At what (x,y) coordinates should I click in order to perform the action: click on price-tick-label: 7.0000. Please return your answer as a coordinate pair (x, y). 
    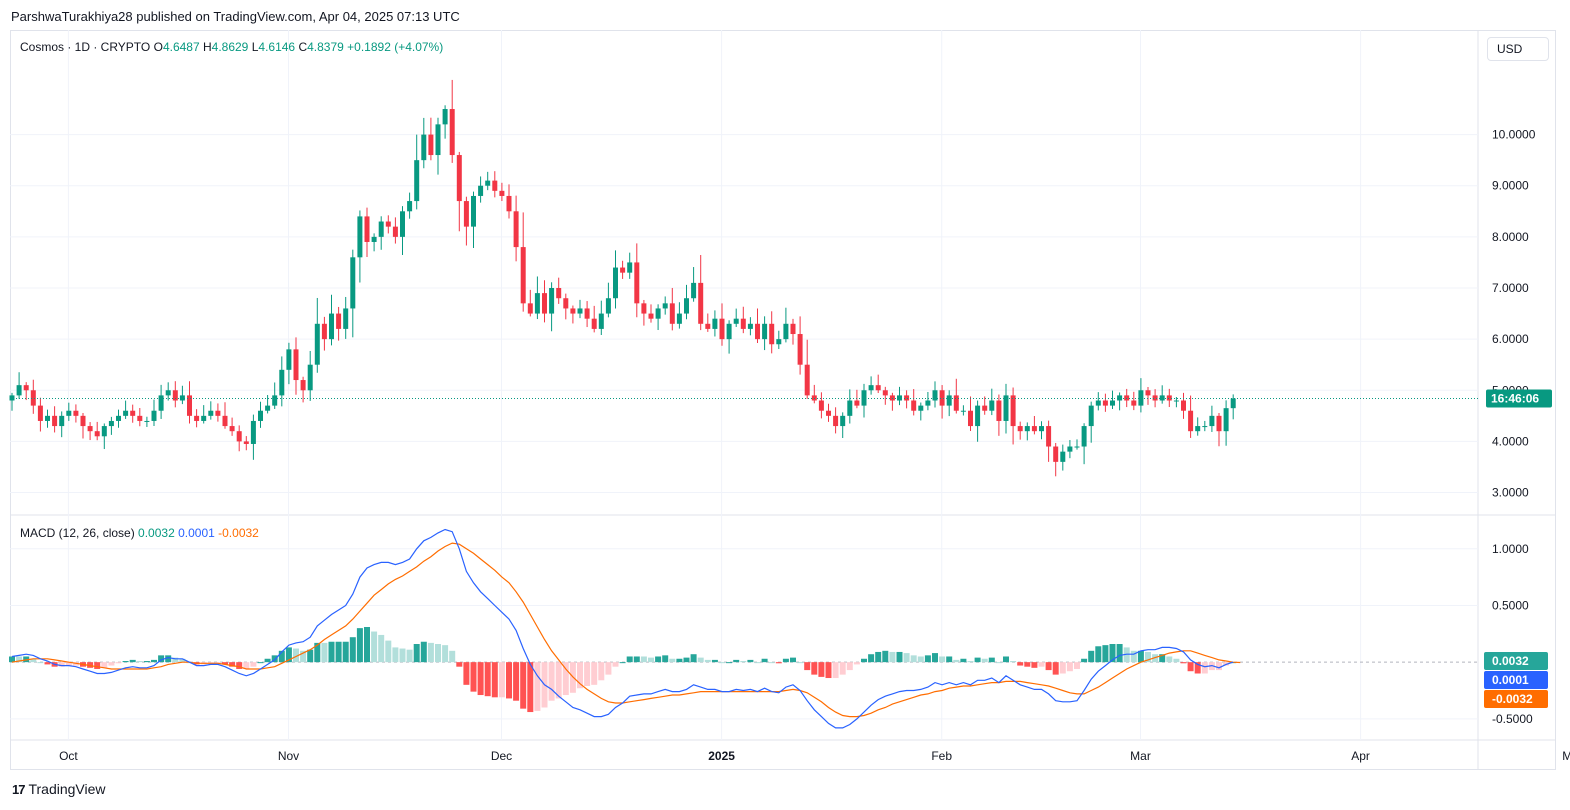
    Looking at the image, I should click on (1510, 288).